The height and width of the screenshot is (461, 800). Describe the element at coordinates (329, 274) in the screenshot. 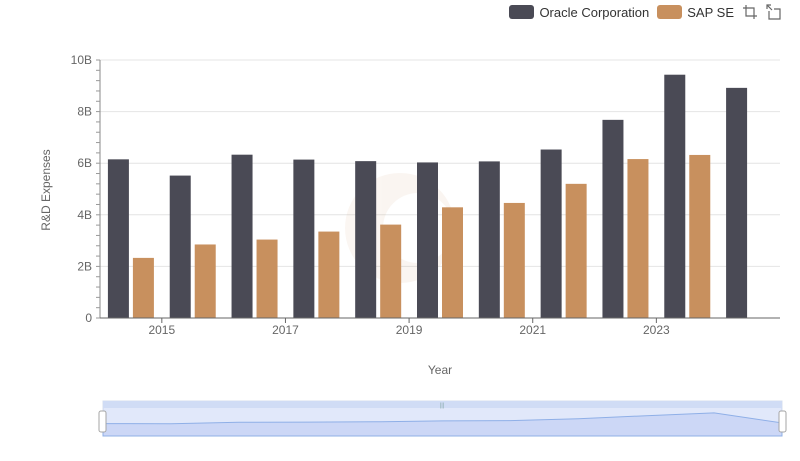

I see `bar-sap-2017` at that location.